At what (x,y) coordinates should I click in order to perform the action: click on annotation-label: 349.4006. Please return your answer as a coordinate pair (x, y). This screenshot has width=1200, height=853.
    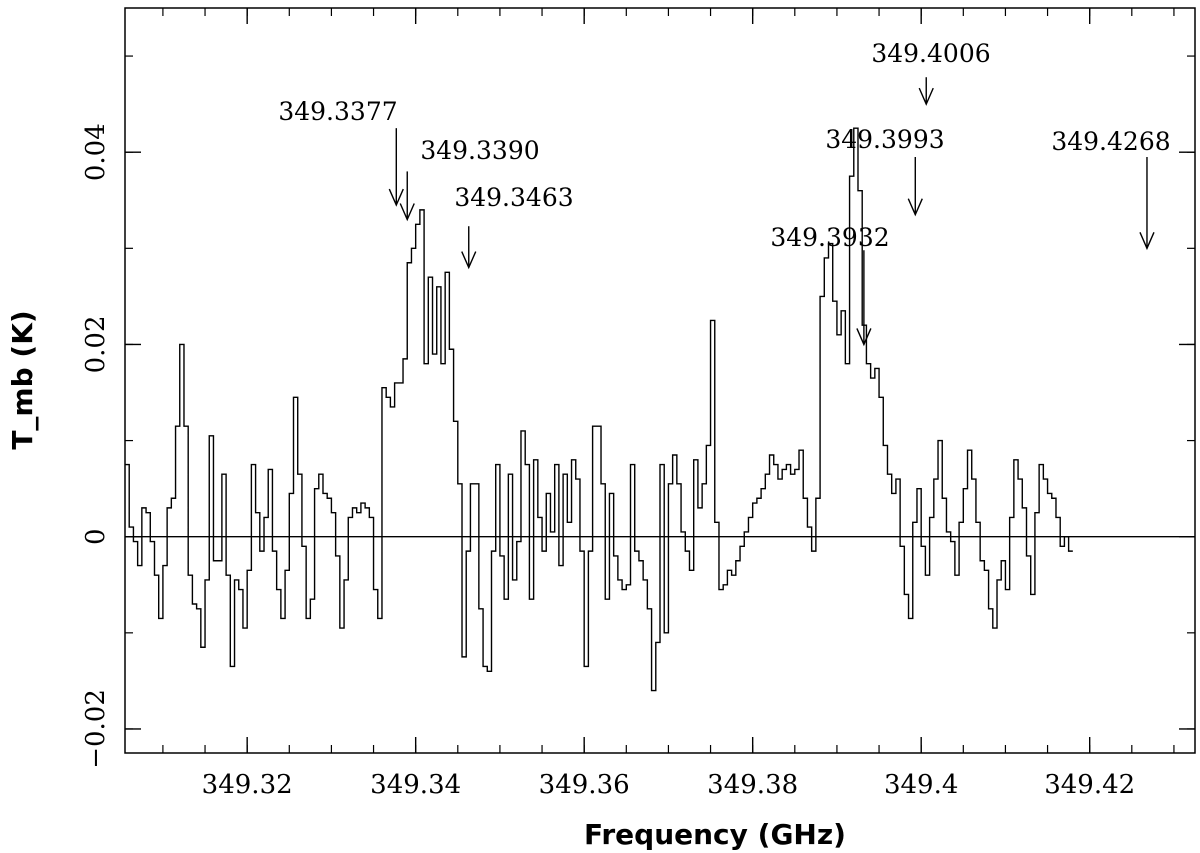
    Looking at the image, I should click on (930, 53).